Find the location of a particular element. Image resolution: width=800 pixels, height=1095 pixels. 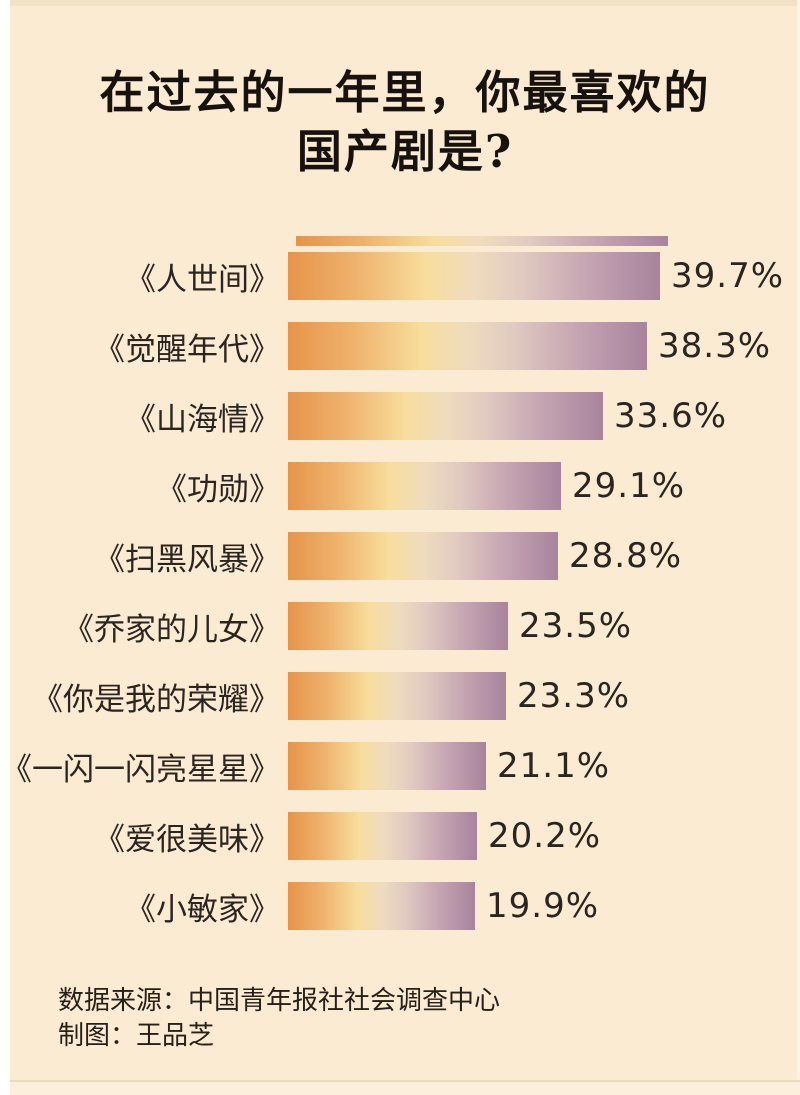

category-label: 《山海情》 is located at coordinates (202, 419).